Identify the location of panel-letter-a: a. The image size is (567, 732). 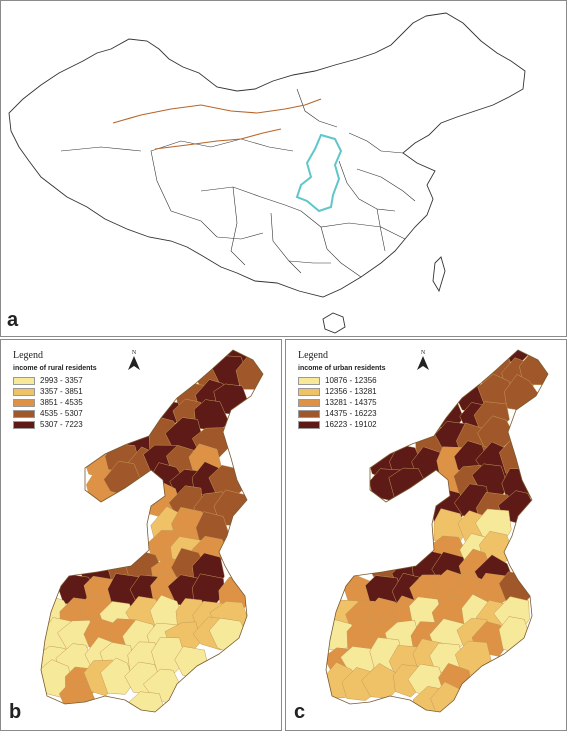
(13, 320).